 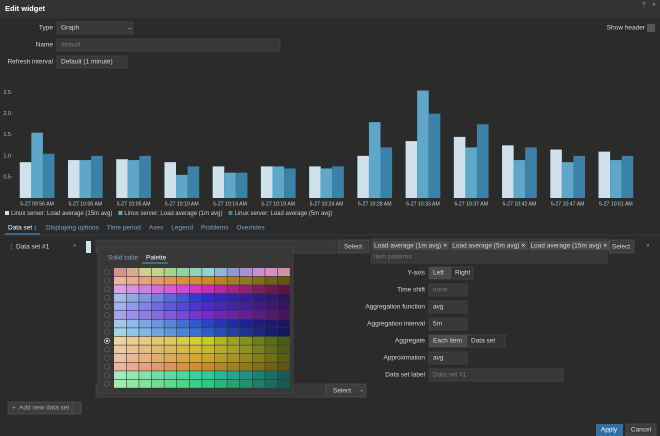 I want to click on time-shift-input, so click(x=448, y=290).